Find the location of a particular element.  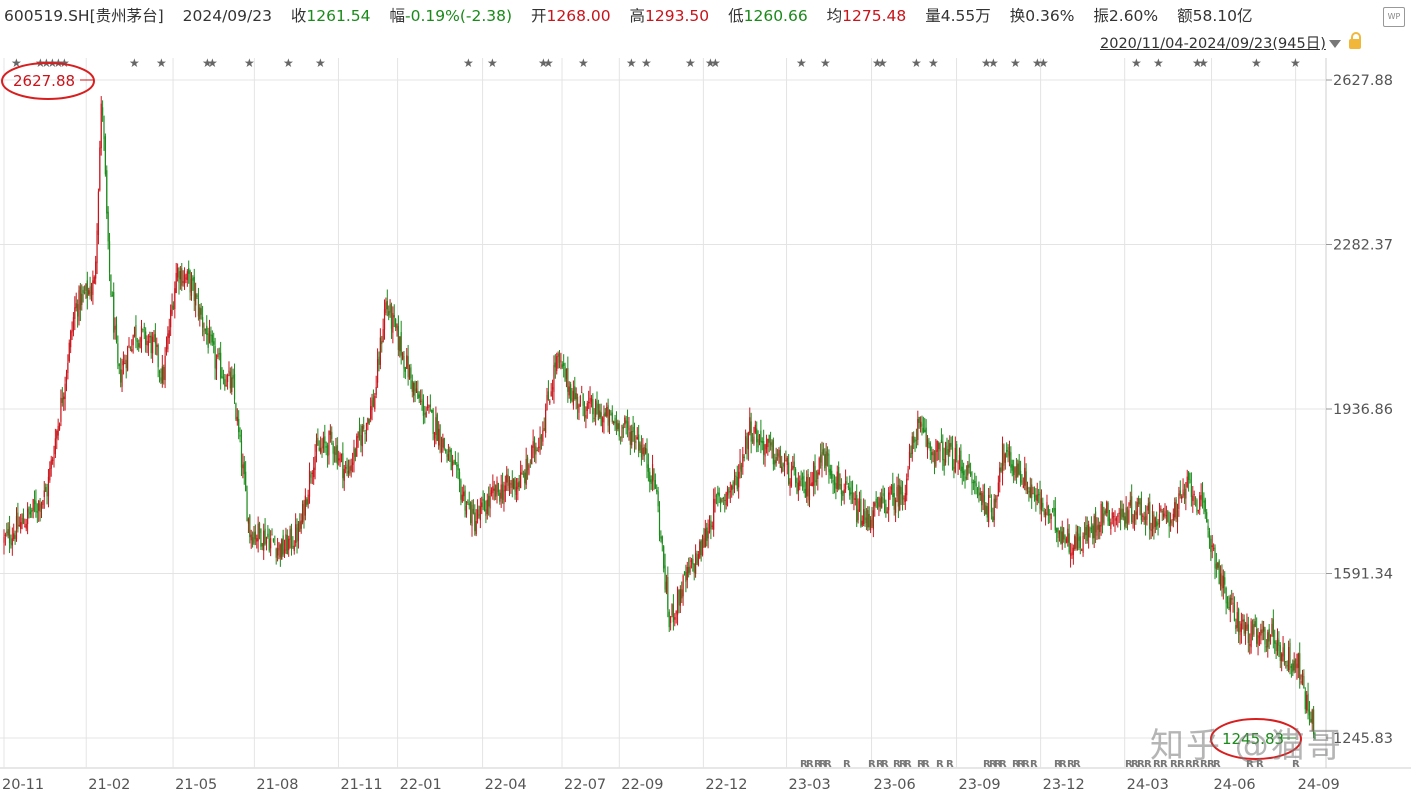

stock-symbol: 600519.SH[贵州茅台] is located at coordinates (84, 16).